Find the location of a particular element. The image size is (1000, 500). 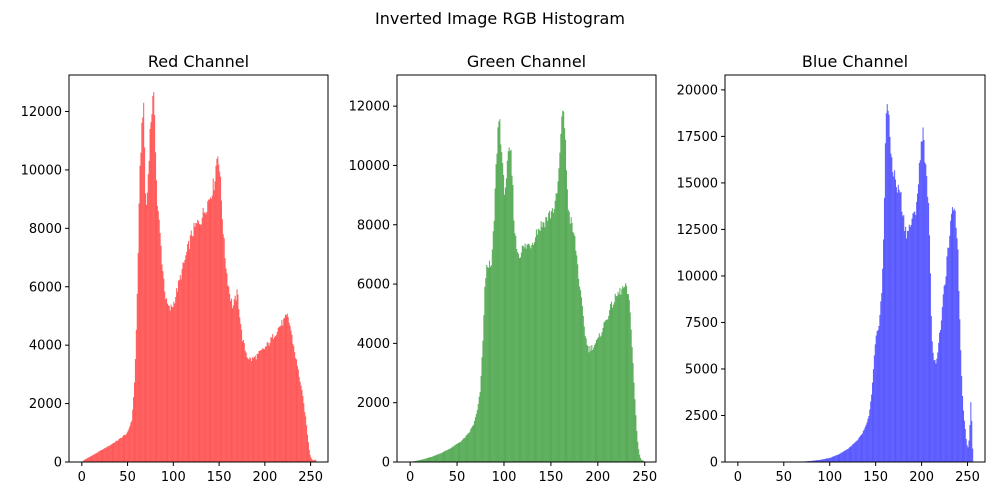

blue-channel-bars is located at coordinates (883, 283).